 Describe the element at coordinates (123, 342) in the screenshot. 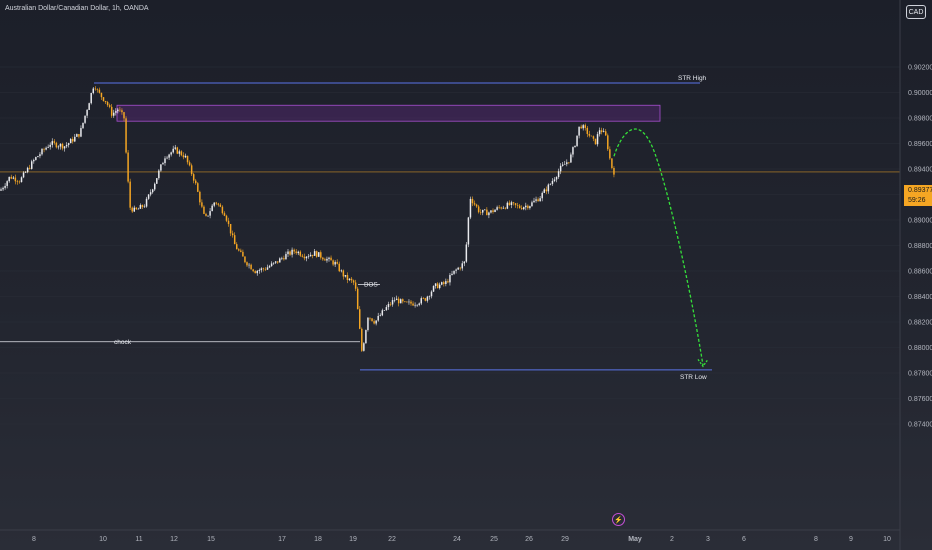

I see `choch-label: chock` at that location.